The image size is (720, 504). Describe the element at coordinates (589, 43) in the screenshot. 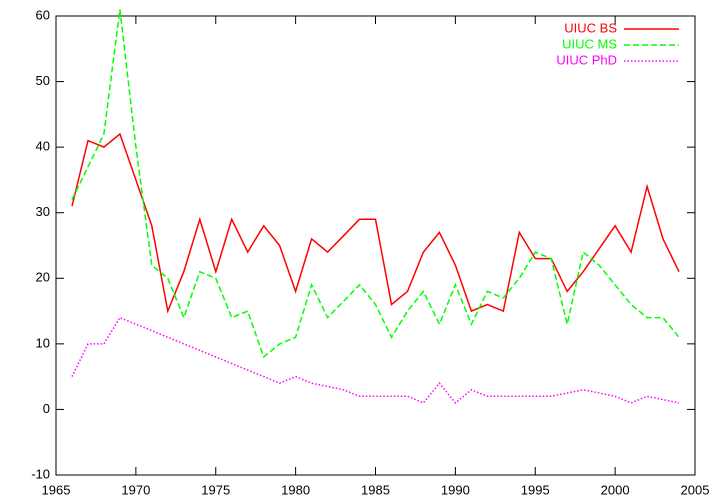

I see `legend-label: UIUC MS` at that location.